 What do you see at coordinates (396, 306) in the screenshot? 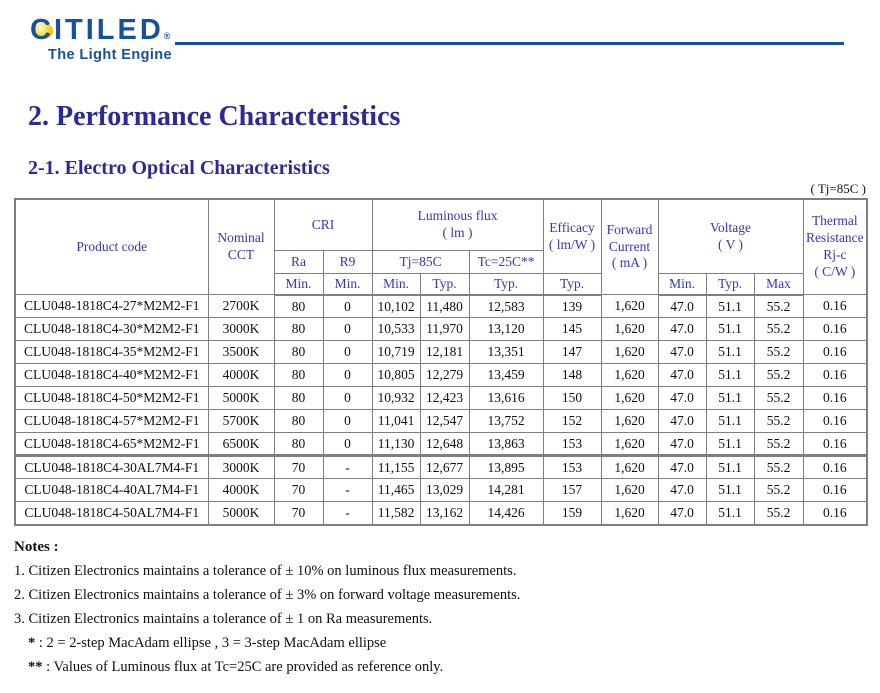
I see `value-cell: 10,102` at bounding box center [396, 306].